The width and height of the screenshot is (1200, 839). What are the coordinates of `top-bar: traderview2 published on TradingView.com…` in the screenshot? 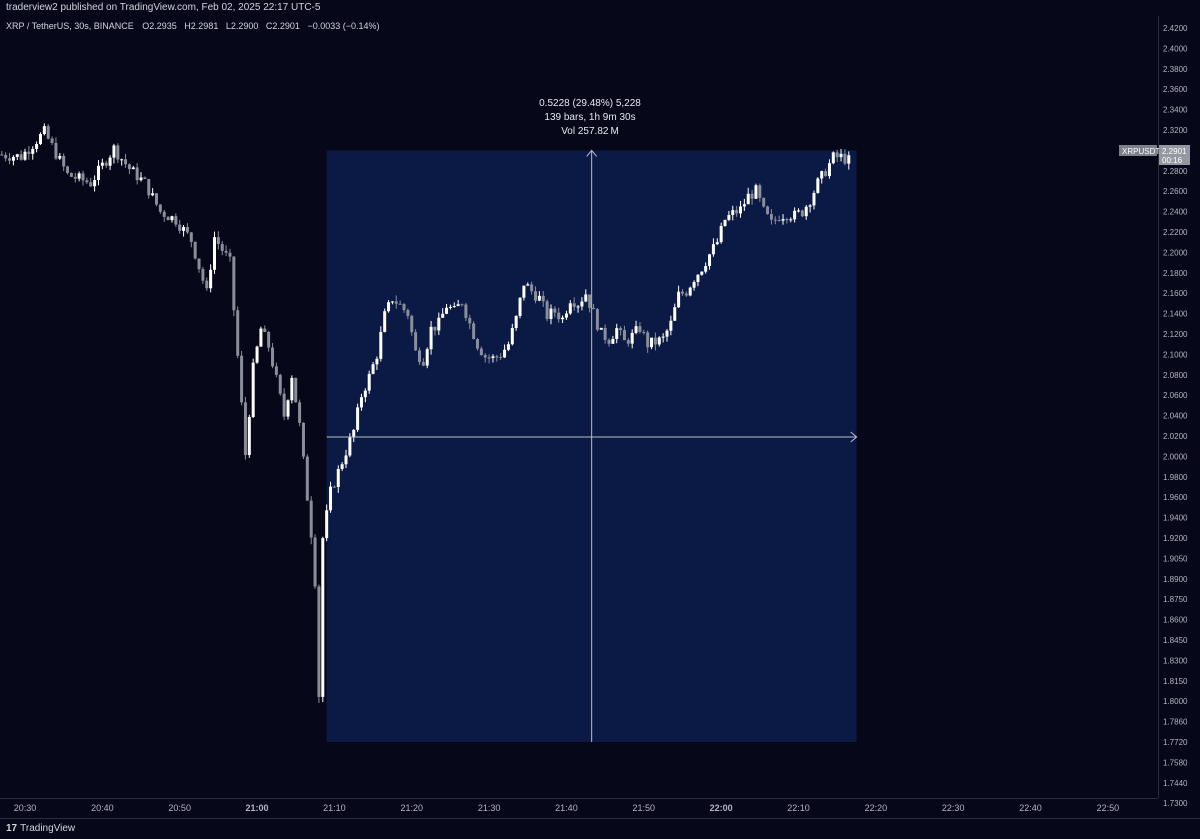 It's located at (600, 8).